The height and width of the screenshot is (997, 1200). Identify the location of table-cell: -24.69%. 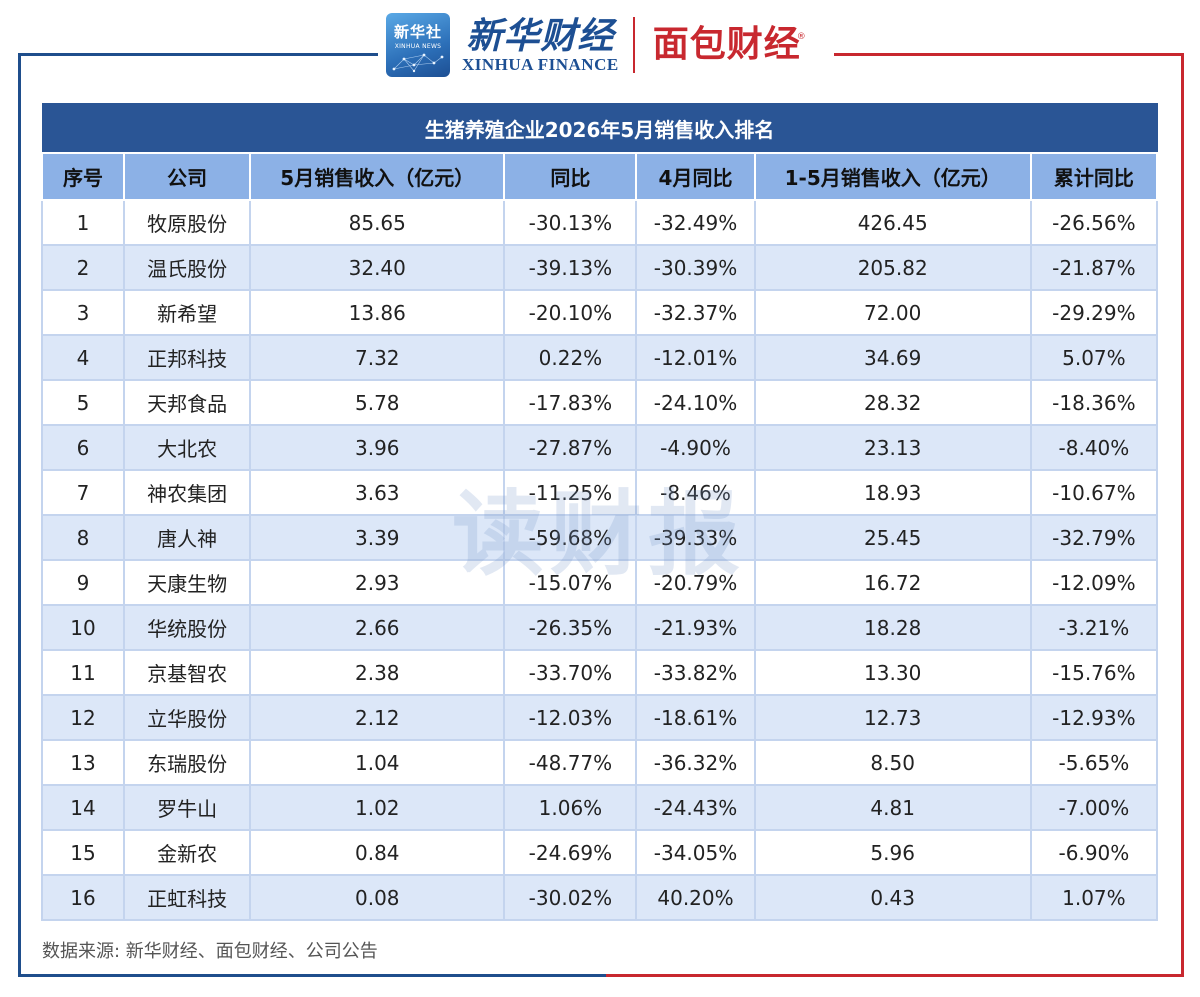
(570, 852).